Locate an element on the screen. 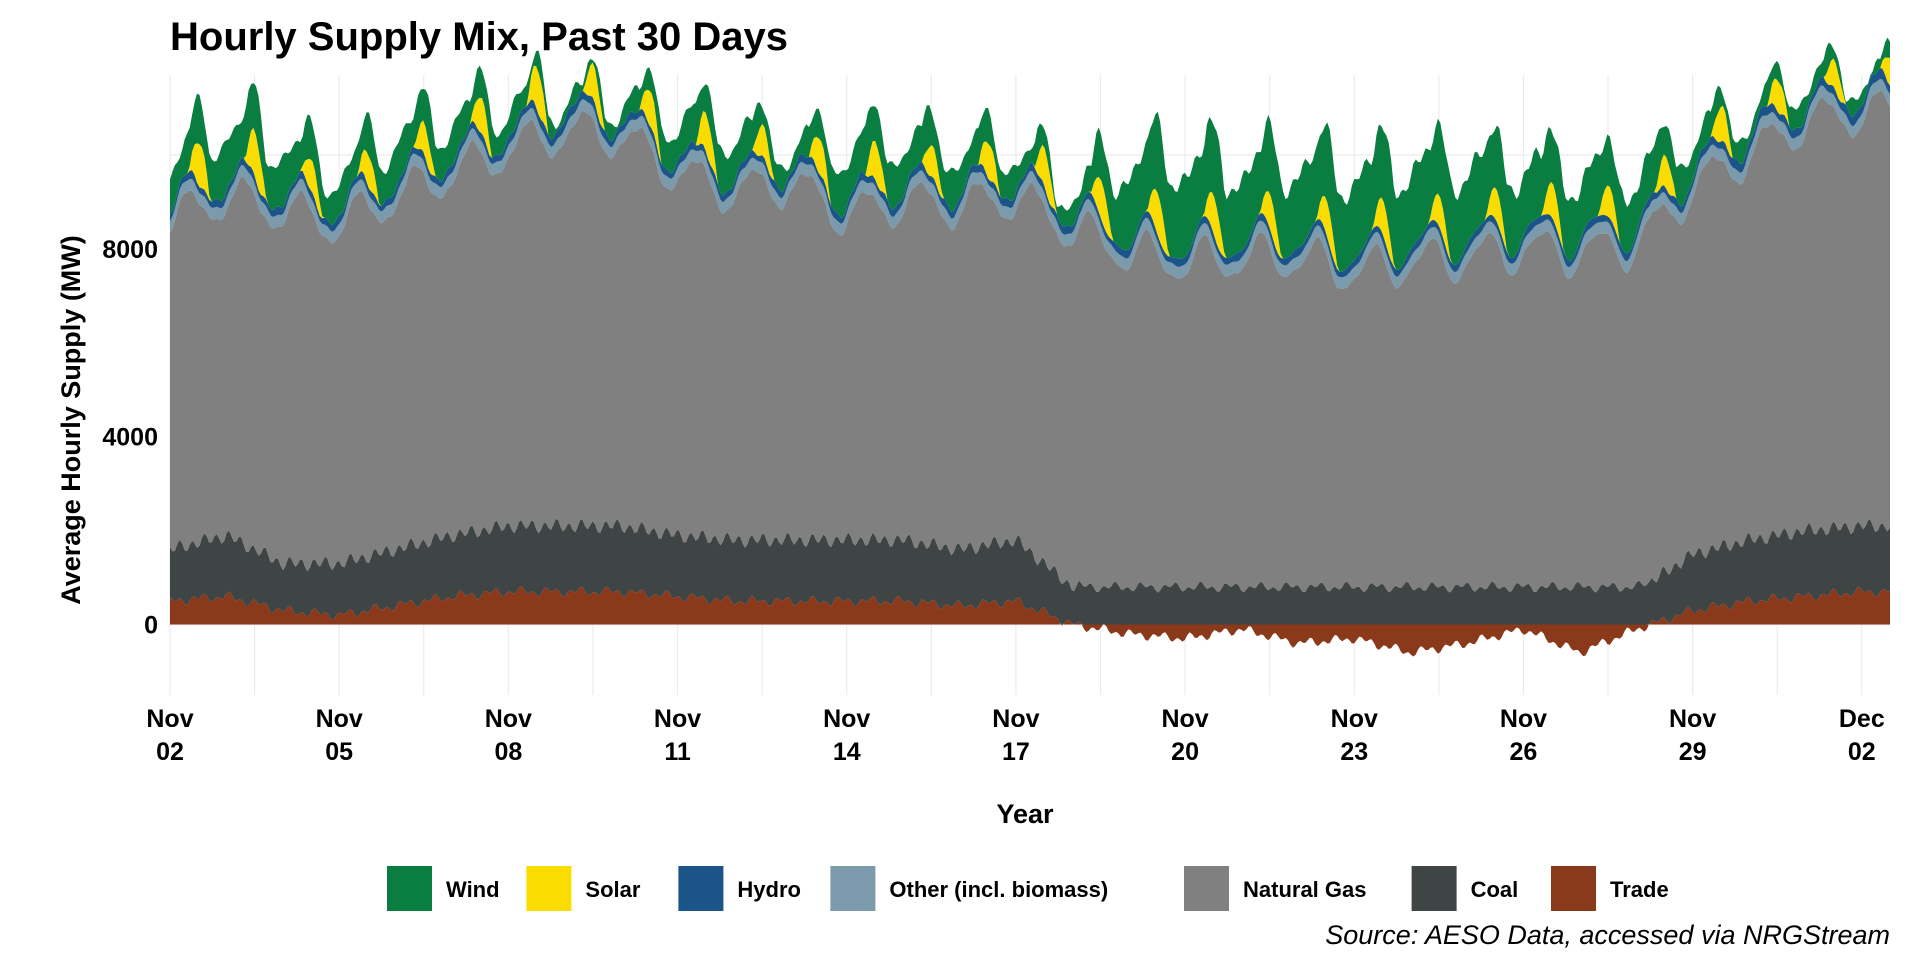  y-tick-label: 4000 is located at coordinates (130, 438).